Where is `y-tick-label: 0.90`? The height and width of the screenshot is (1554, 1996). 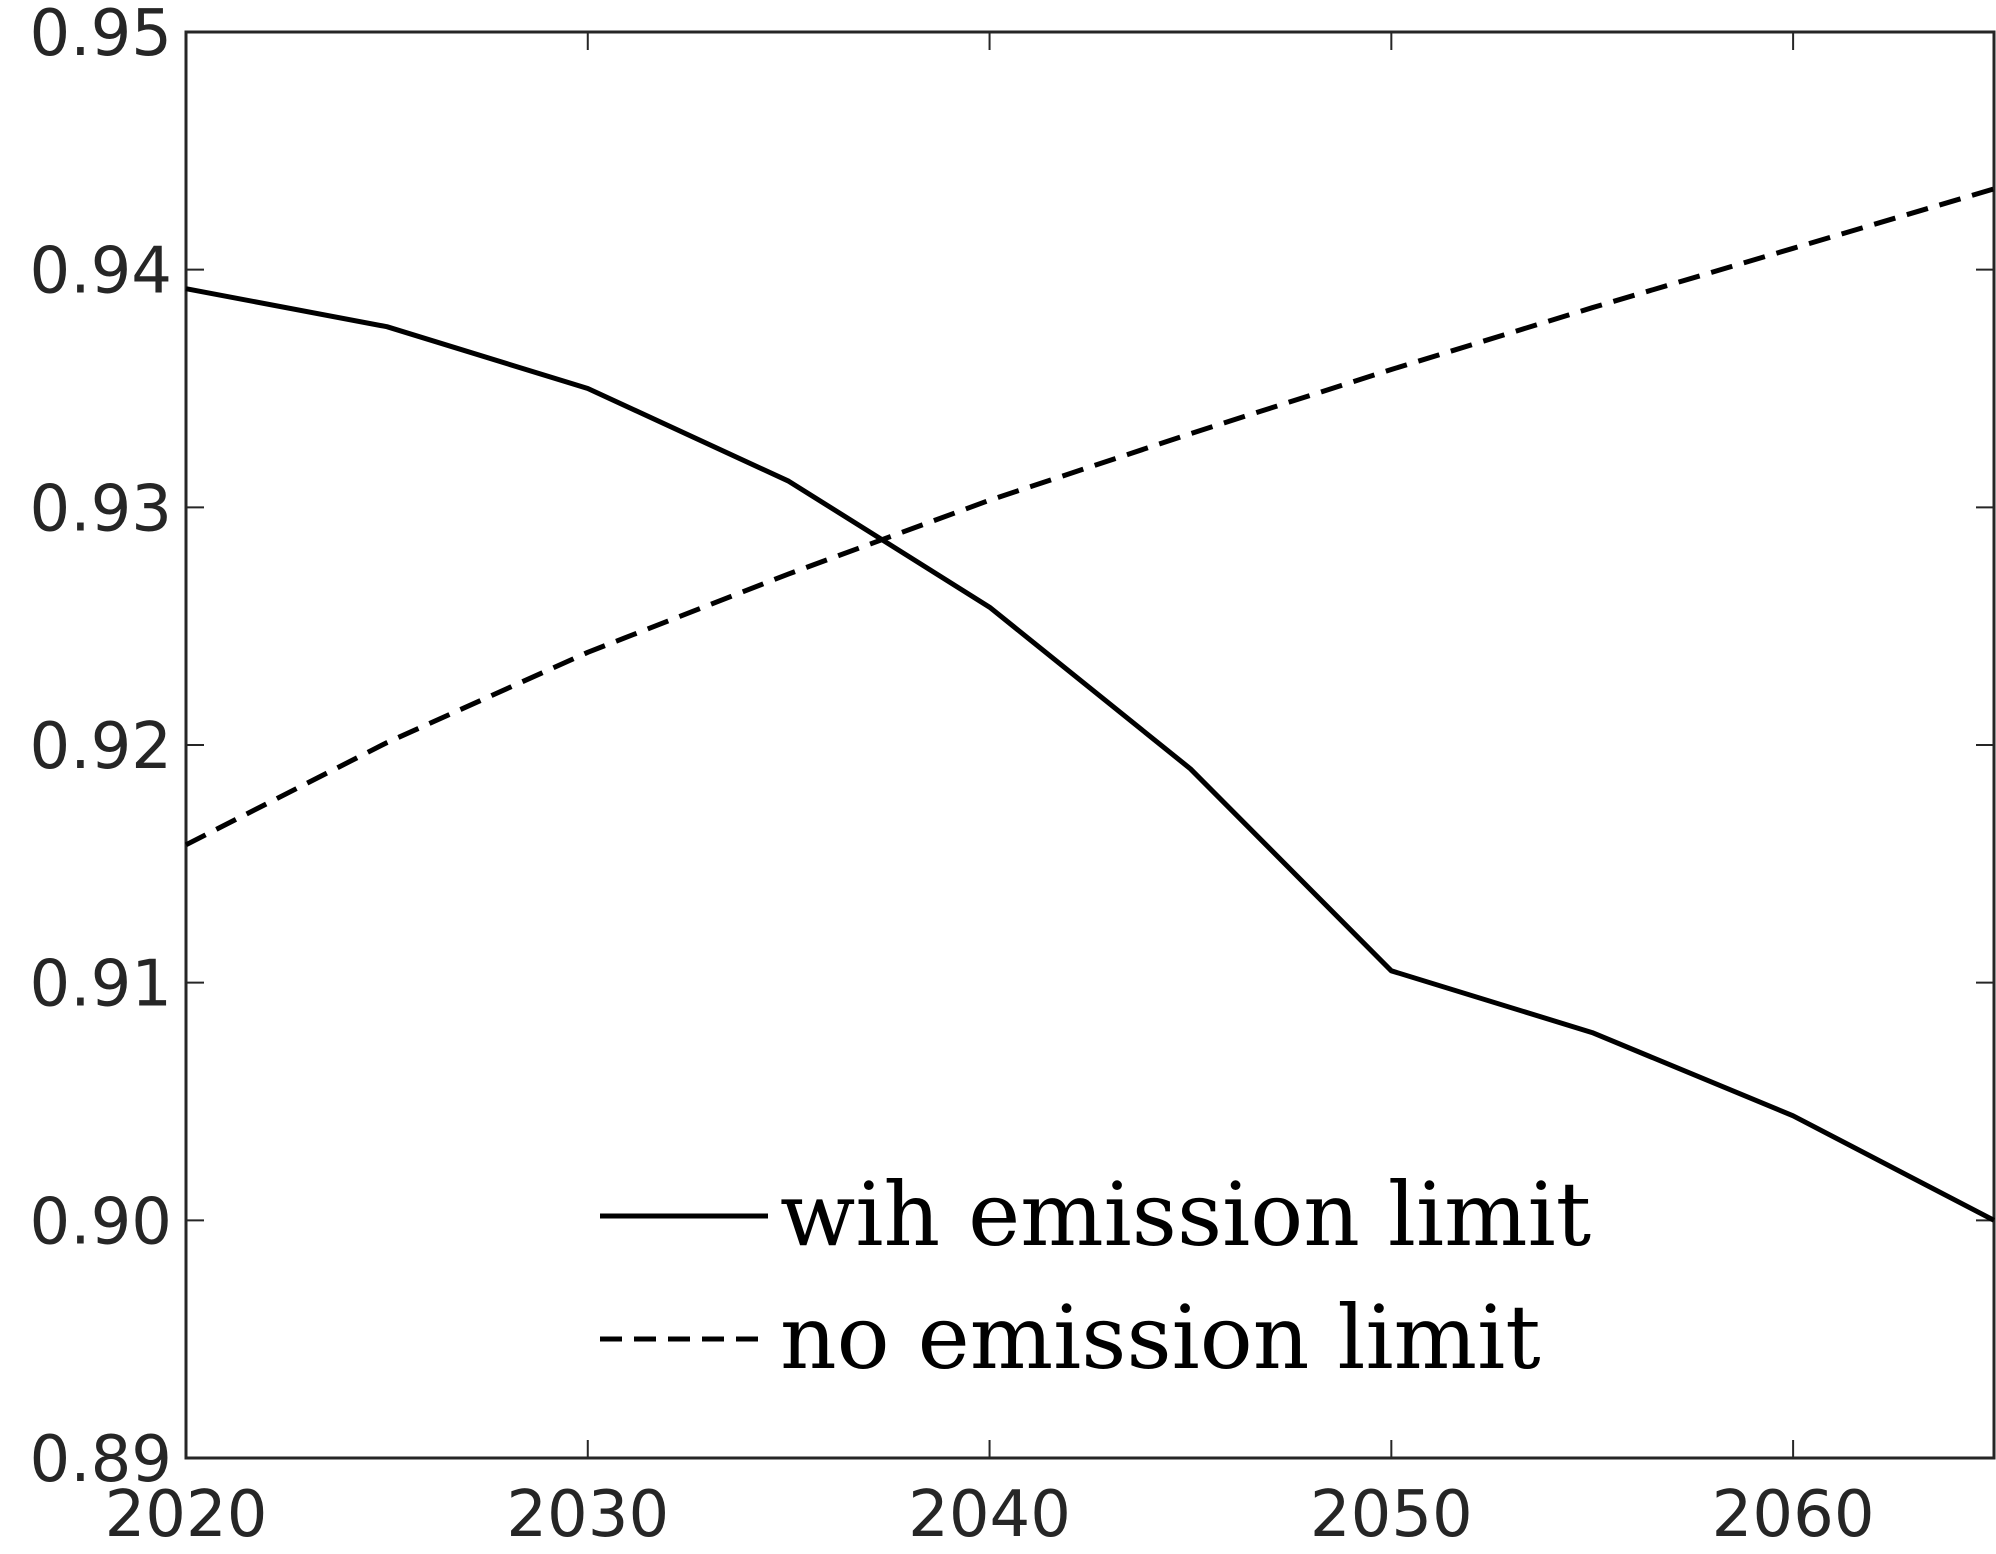 y-tick-label: 0.90 is located at coordinates (101, 1222).